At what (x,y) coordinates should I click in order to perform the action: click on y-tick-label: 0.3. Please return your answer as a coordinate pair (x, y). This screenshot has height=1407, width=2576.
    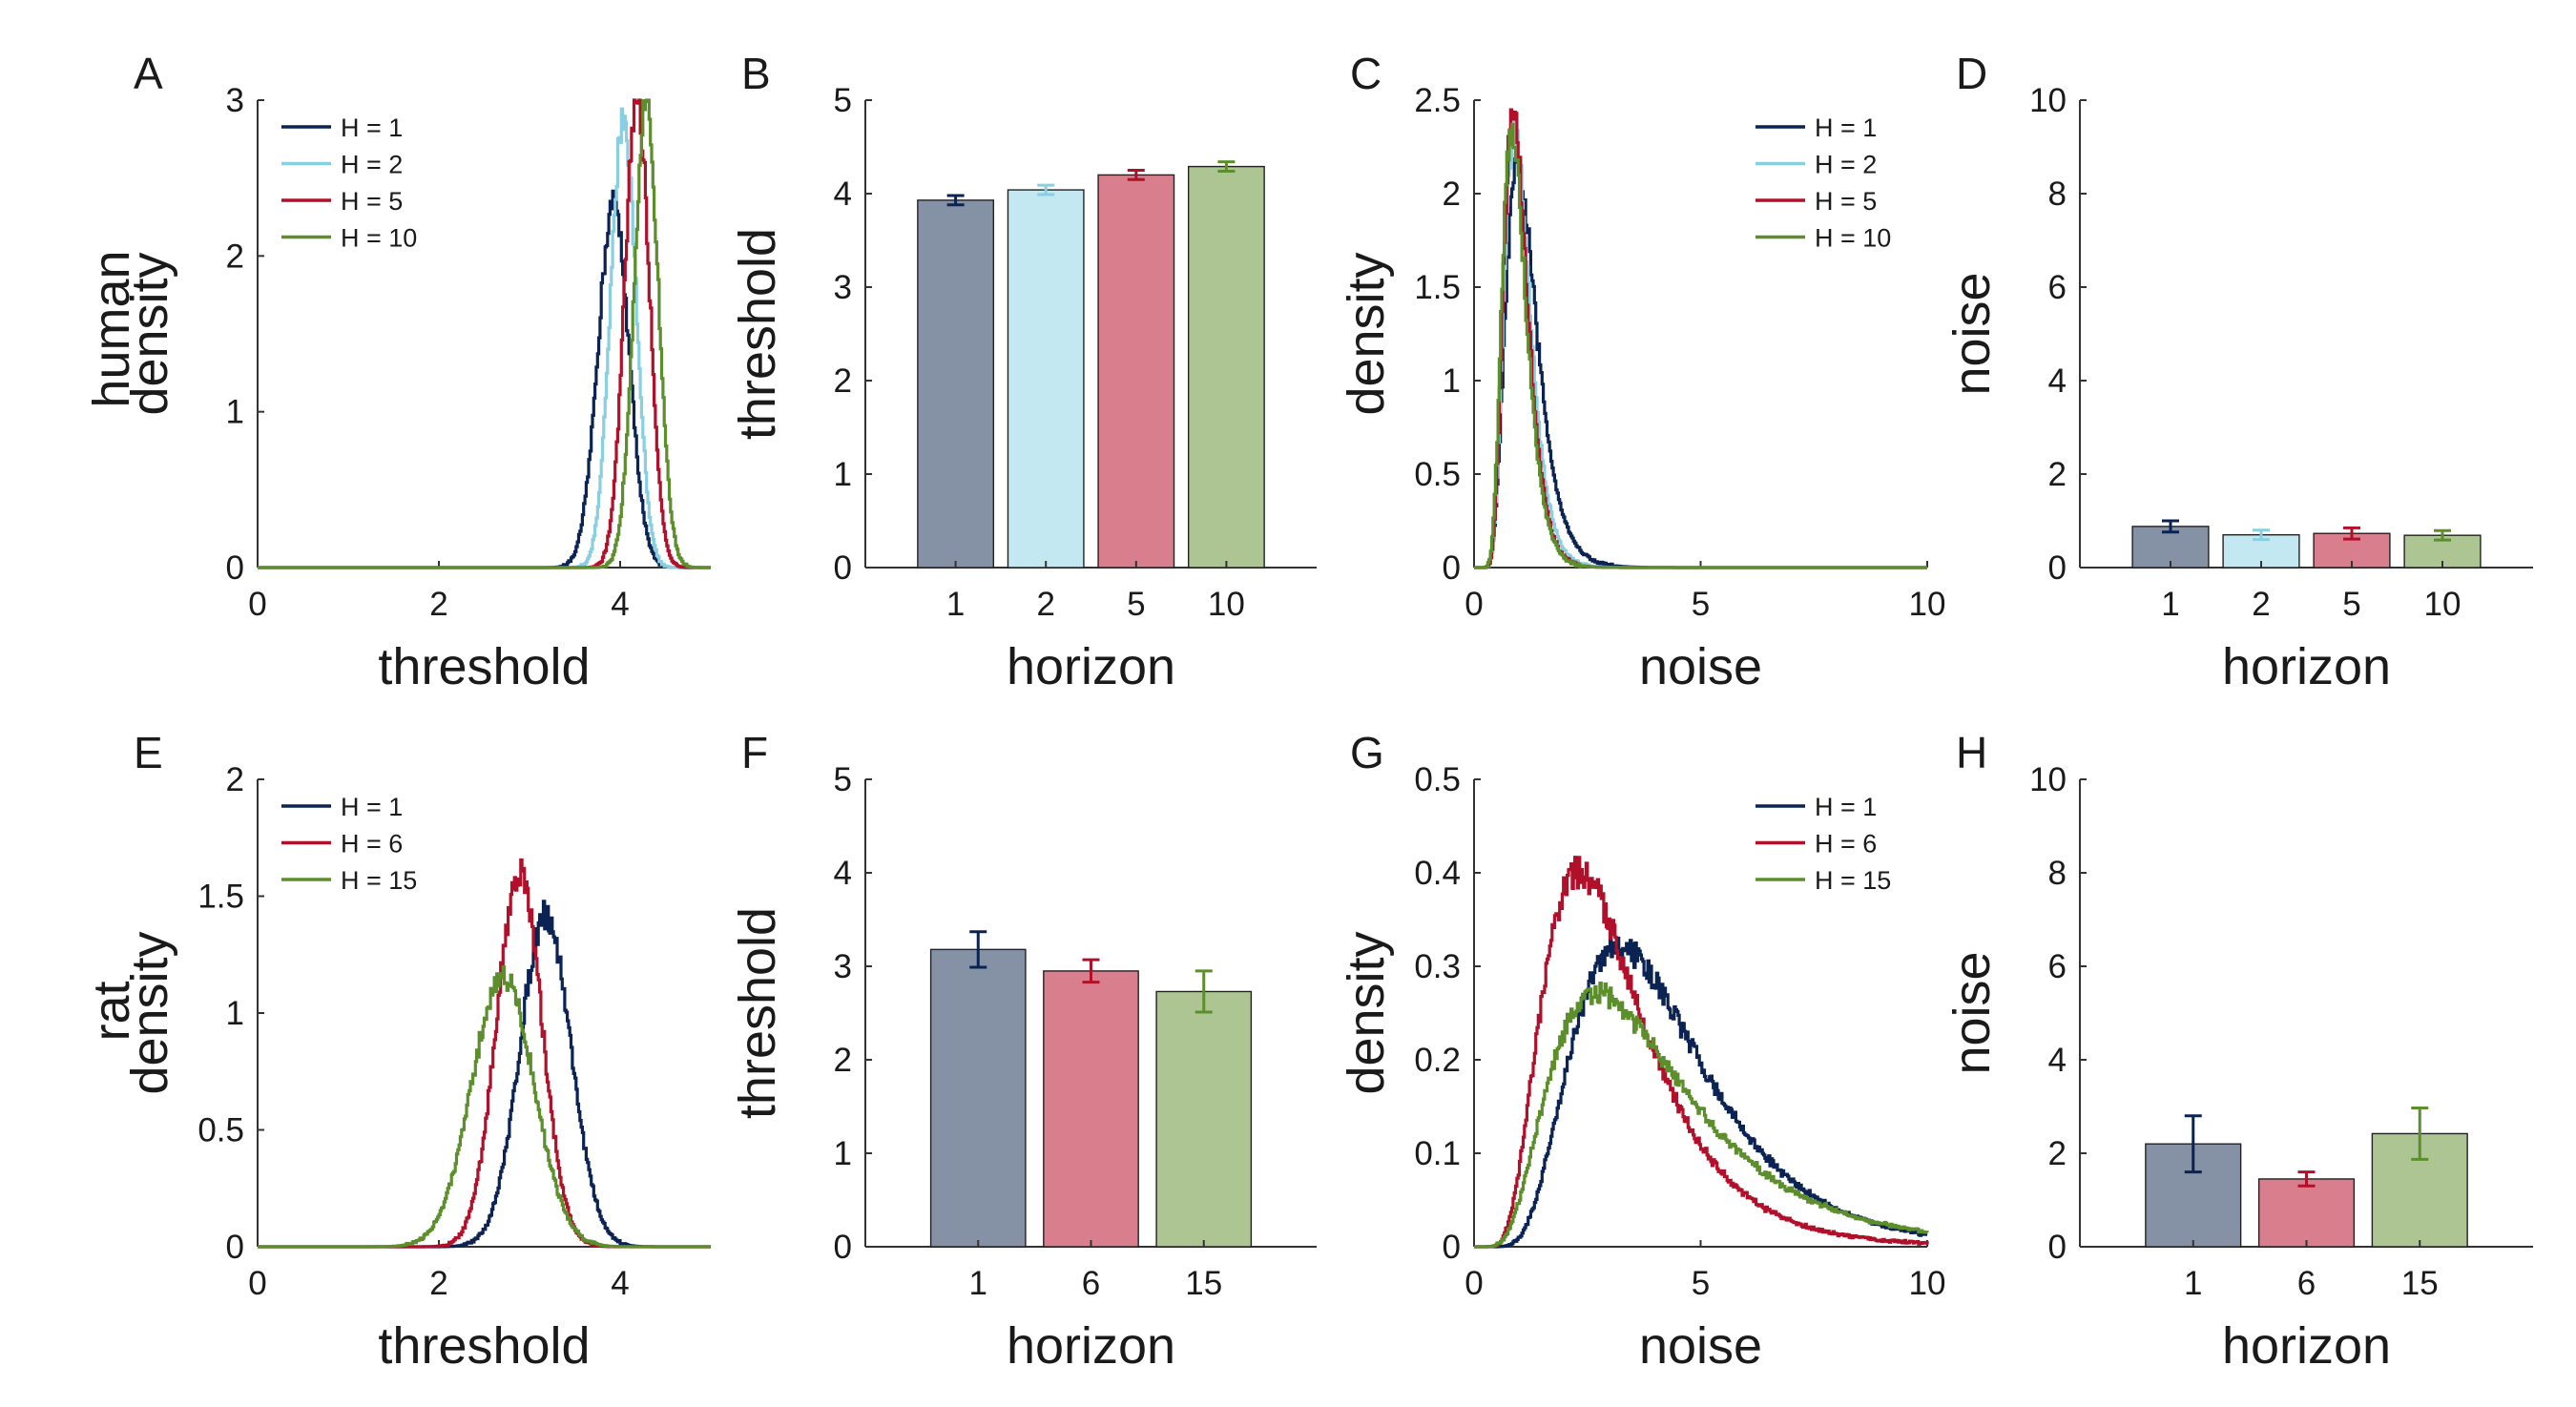
    Looking at the image, I should click on (1437, 966).